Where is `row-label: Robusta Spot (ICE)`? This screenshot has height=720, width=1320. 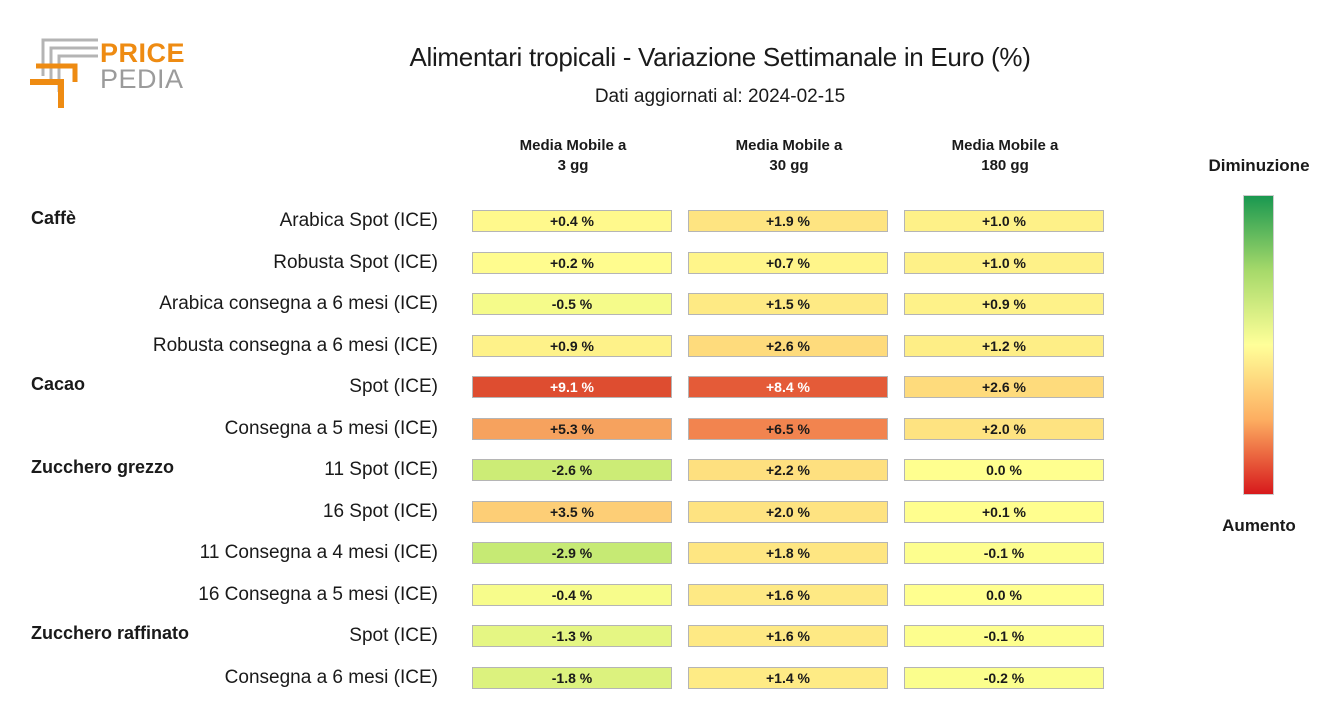 row-label: Robusta Spot (ICE) is located at coordinates (355, 262).